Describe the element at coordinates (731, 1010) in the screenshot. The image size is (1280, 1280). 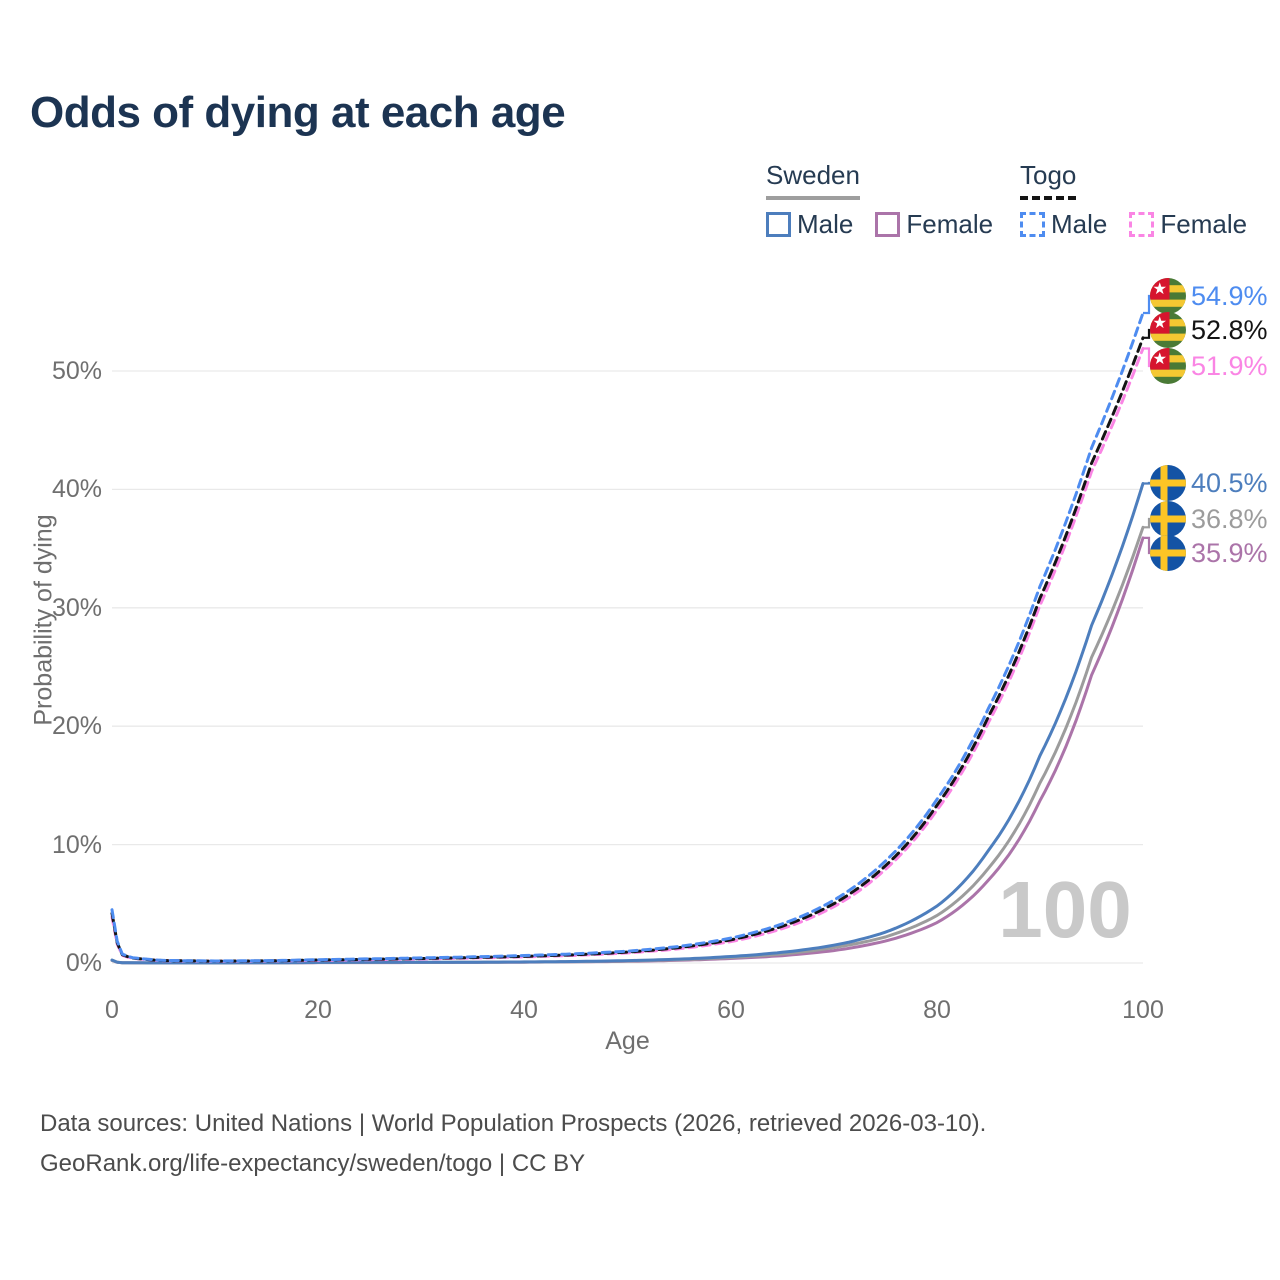
I see `x-tick-label-60: 60` at that location.